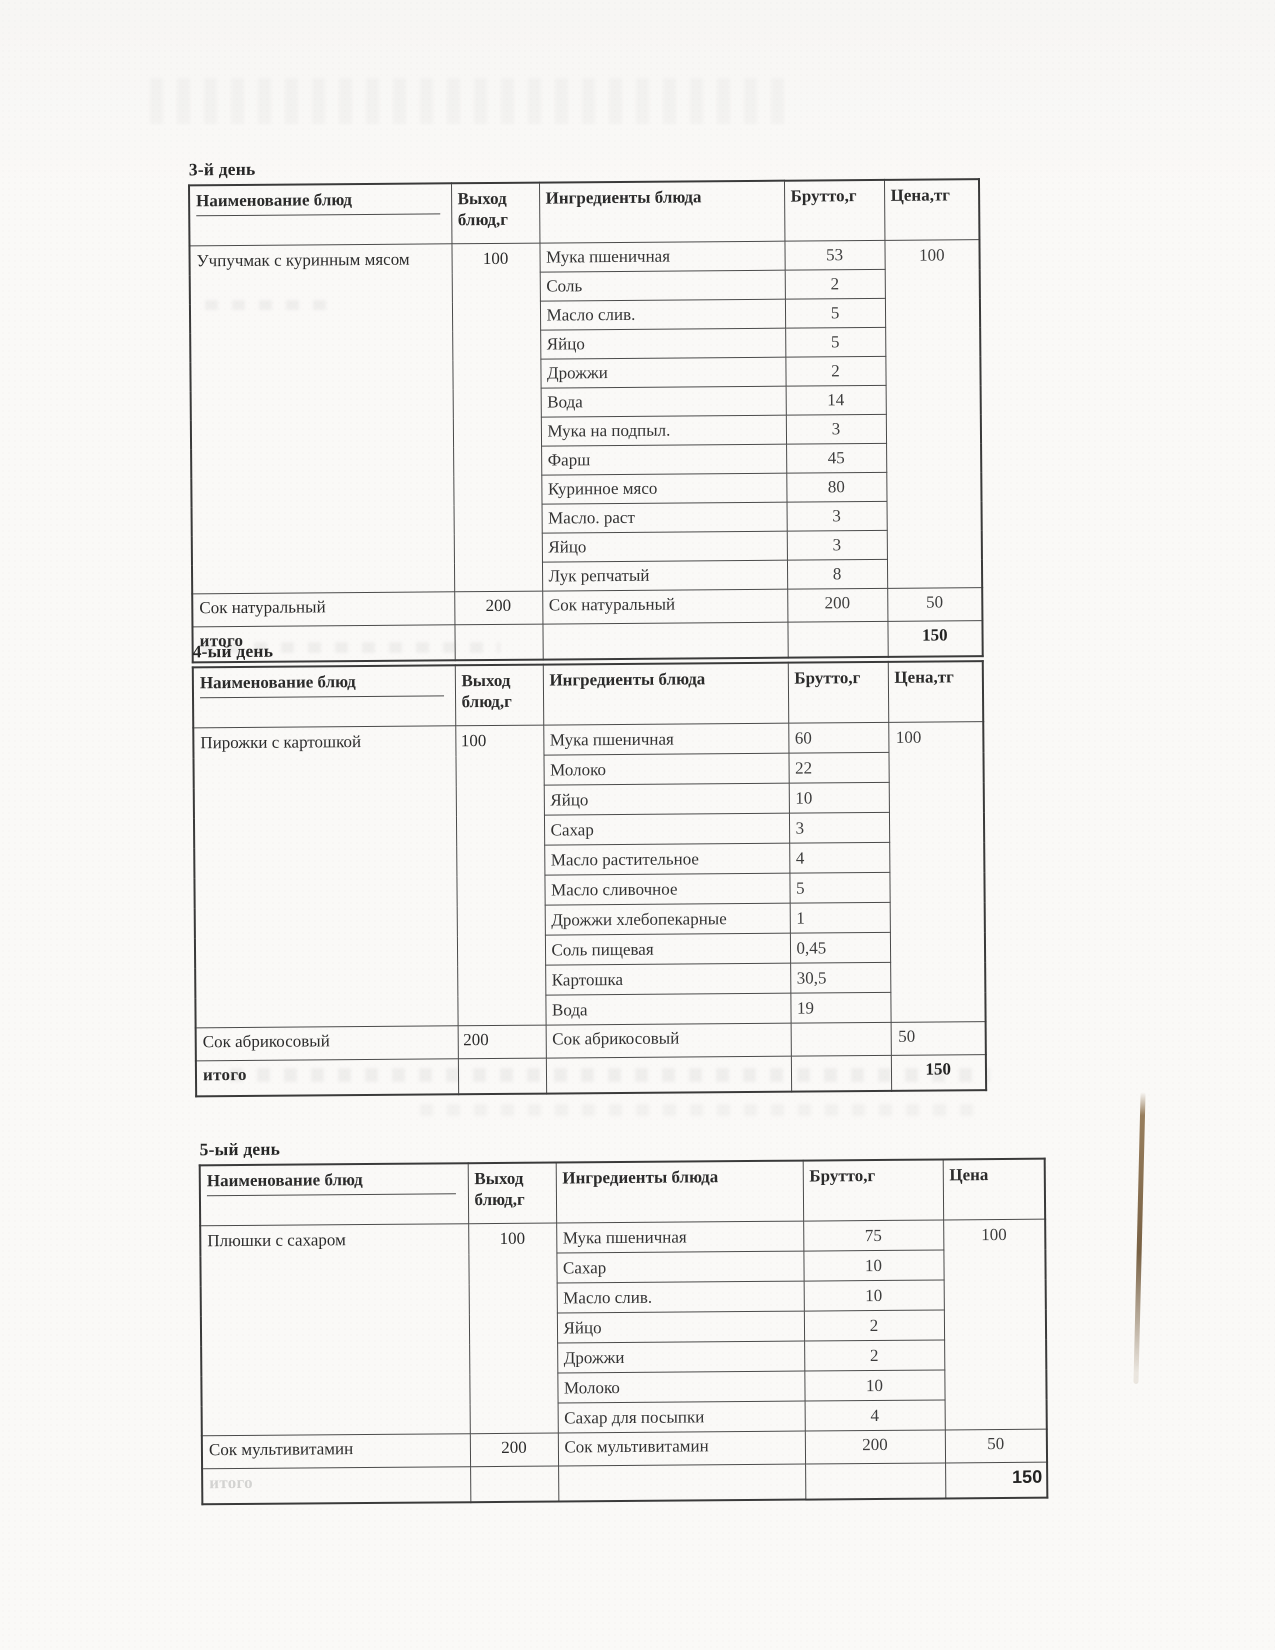  I want to click on ingredient-name-cell: Масло растительное, so click(667, 859).